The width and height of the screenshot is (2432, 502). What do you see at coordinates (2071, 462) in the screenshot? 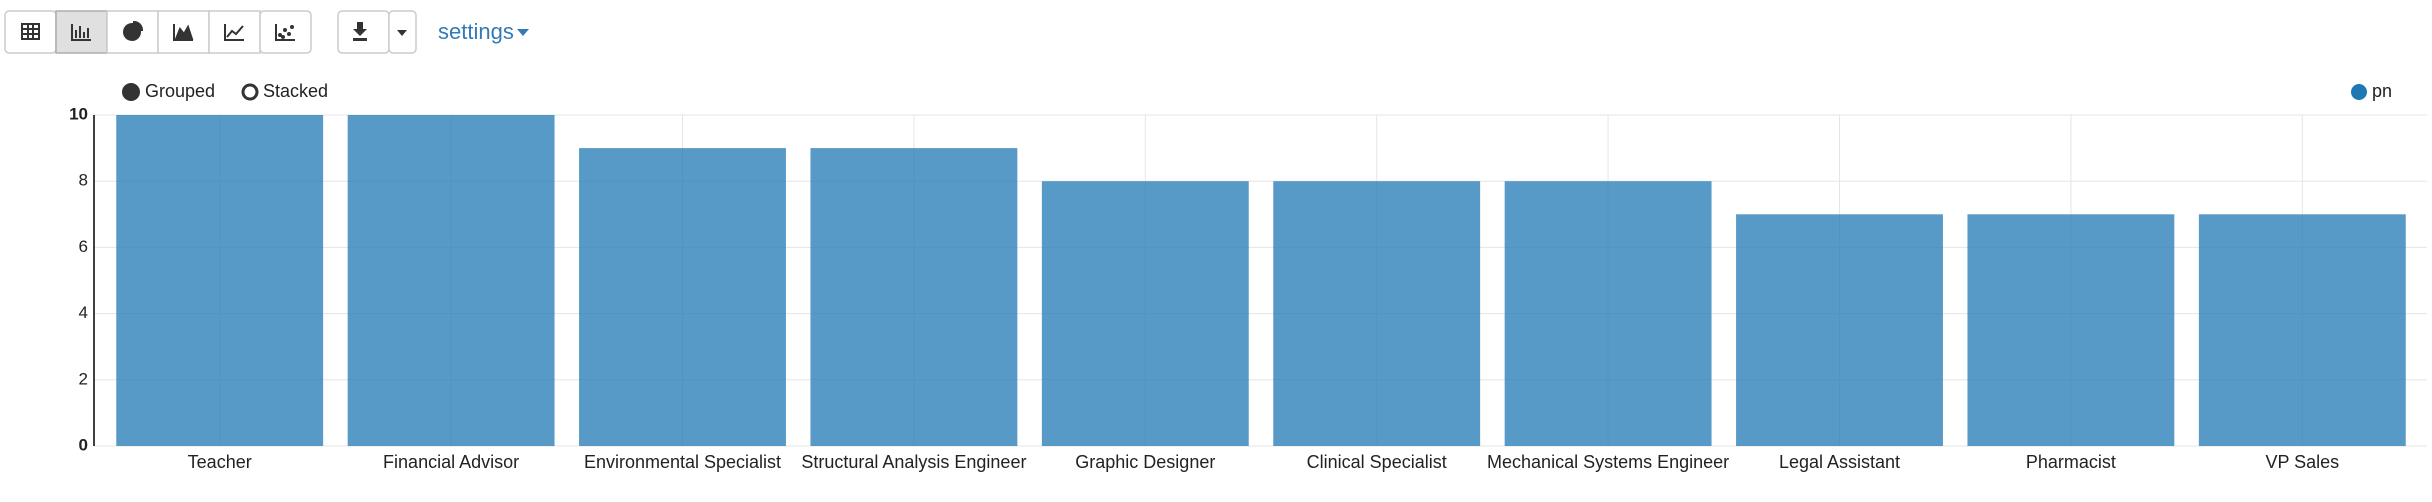
I see `x-tick-label: Pharmacist` at bounding box center [2071, 462].